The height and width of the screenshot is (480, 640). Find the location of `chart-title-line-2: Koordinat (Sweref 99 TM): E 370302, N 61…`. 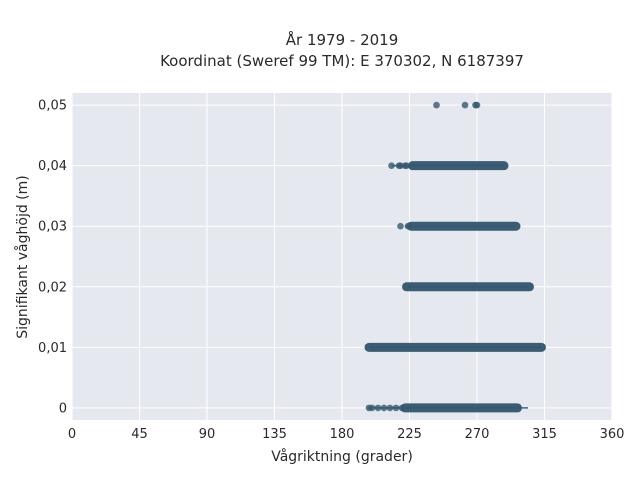

chart-title-line-2: Koordinat (Sweref 99 TM): E 370302, N 61… is located at coordinates (342, 61).